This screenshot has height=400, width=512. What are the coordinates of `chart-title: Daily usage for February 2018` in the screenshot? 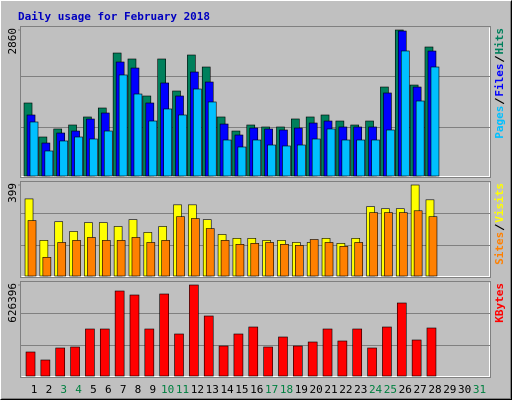 It's located at (114, 16).